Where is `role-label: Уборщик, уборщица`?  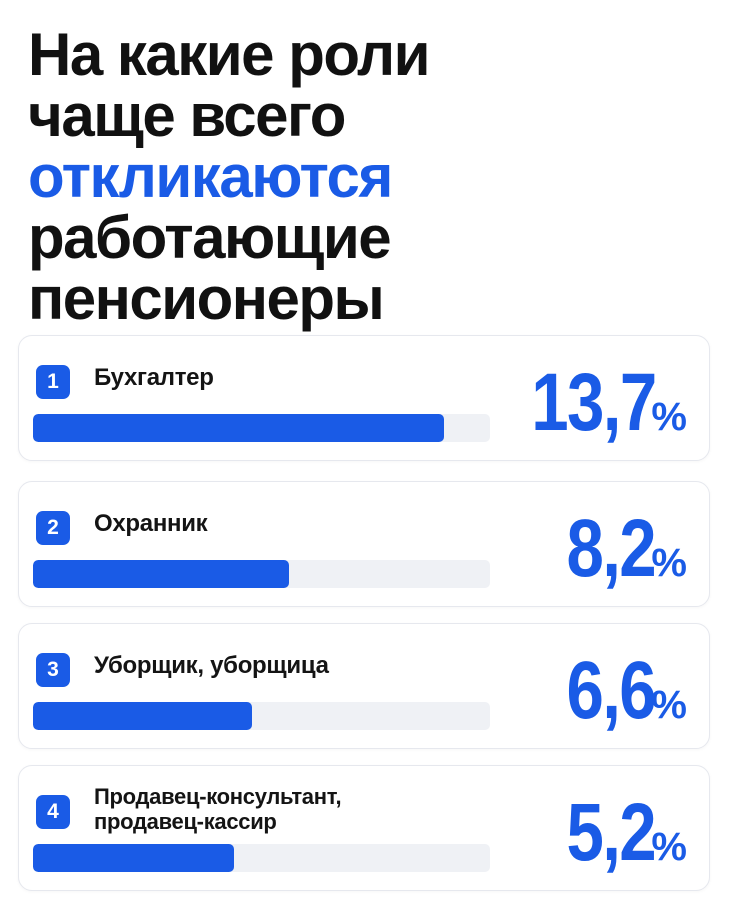 role-label: Уборщик, уборщица is located at coordinates (211, 665).